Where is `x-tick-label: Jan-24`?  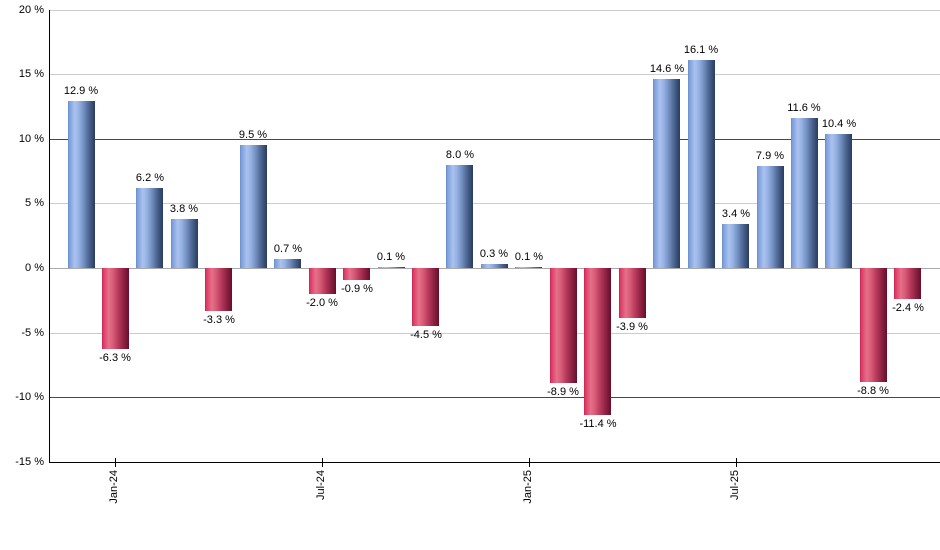 x-tick-label: Jan-24 is located at coordinates (114, 487).